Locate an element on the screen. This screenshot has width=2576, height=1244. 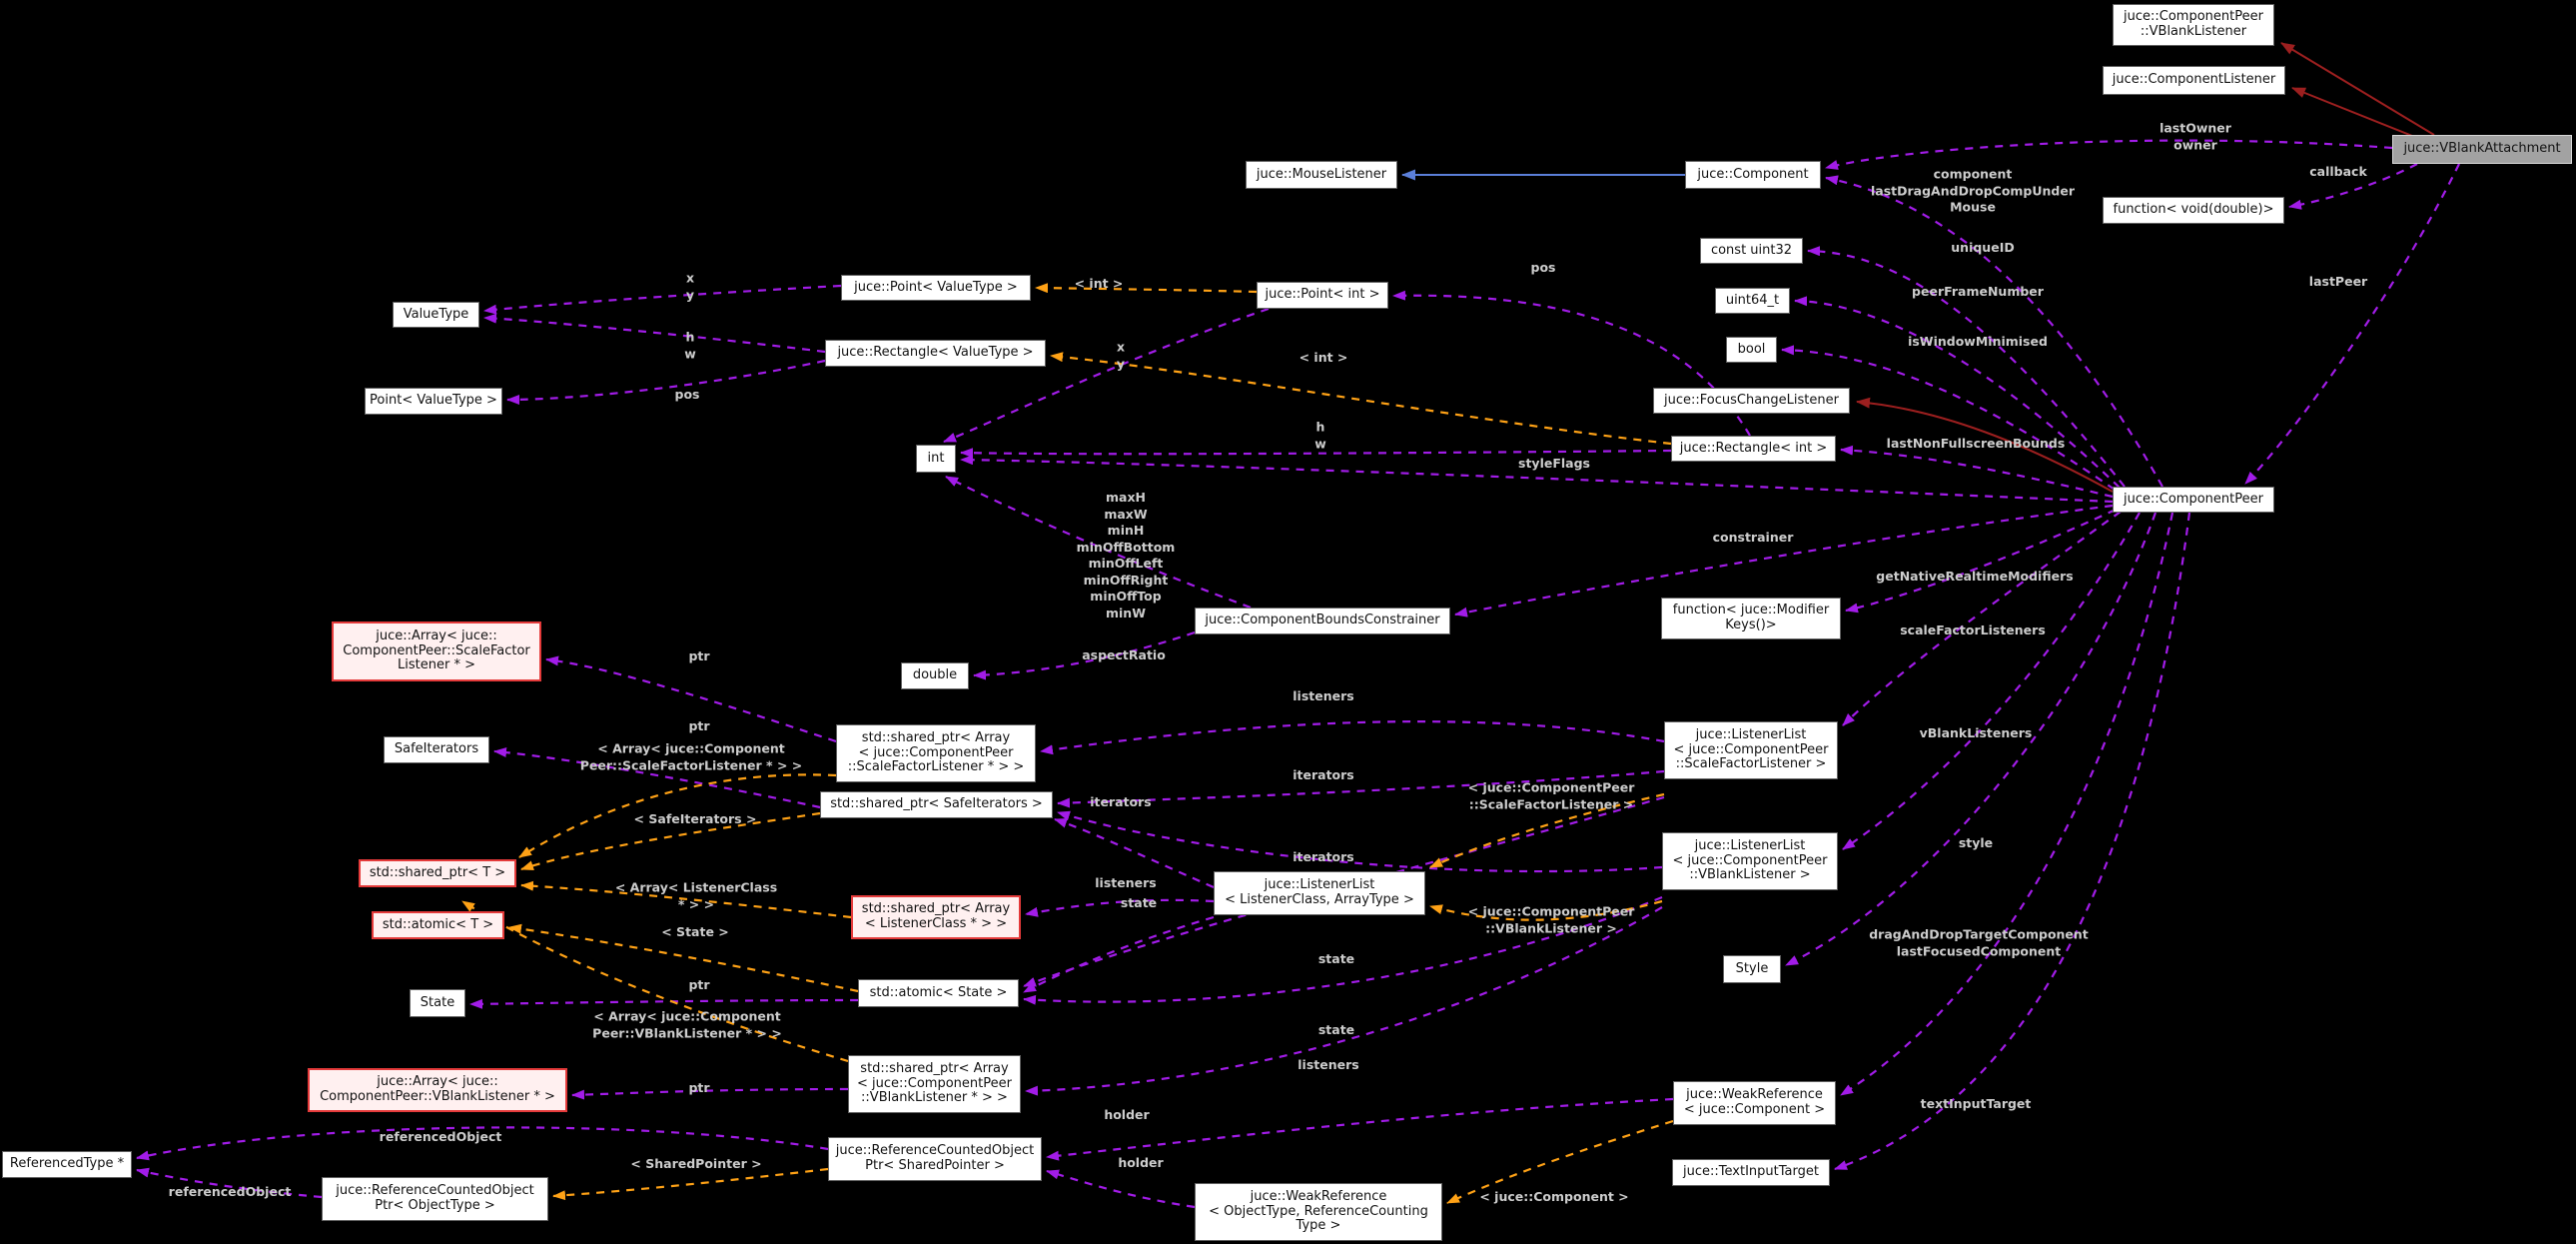
class-node-point-valuetype-juce: juce::Point< ValueType > is located at coordinates (936, 288).